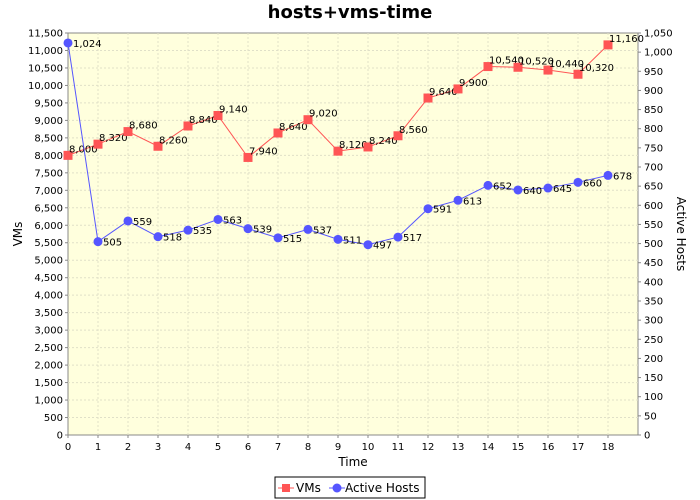 The image size is (700, 500). What do you see at coordinates (172, 238) in the screenshot?
I see `hosts-data-label: 518` at bounding box center [172, 238].